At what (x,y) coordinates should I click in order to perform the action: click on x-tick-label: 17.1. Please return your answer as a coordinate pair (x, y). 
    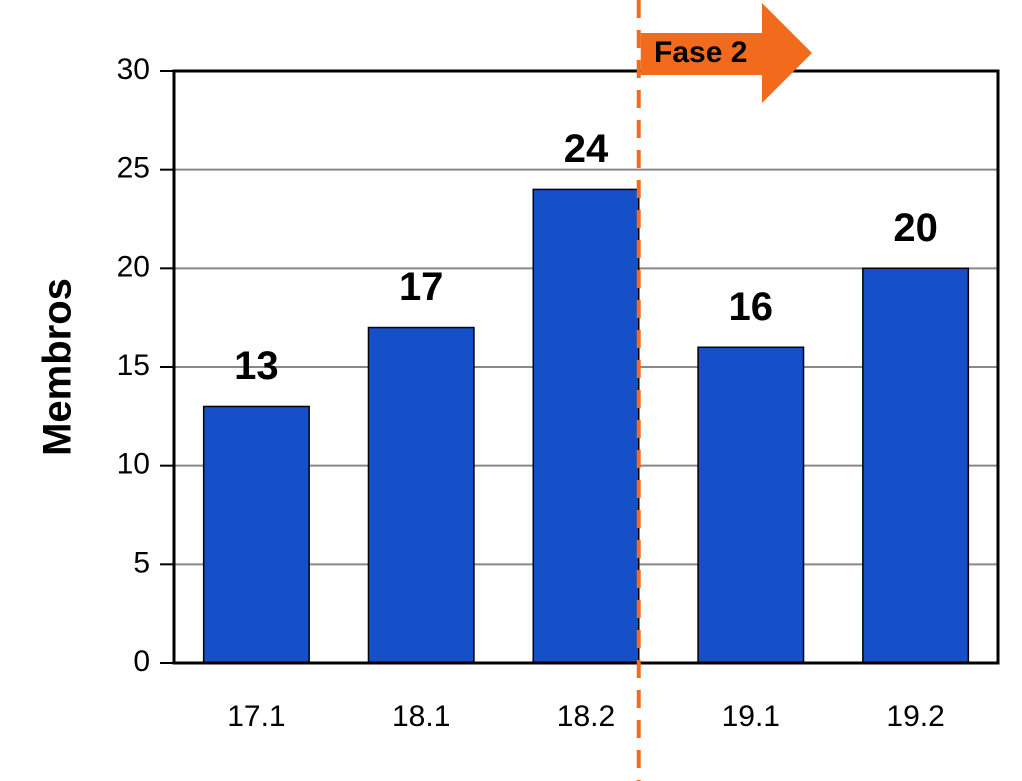
    Looking at the image, I should click on (256, 716).